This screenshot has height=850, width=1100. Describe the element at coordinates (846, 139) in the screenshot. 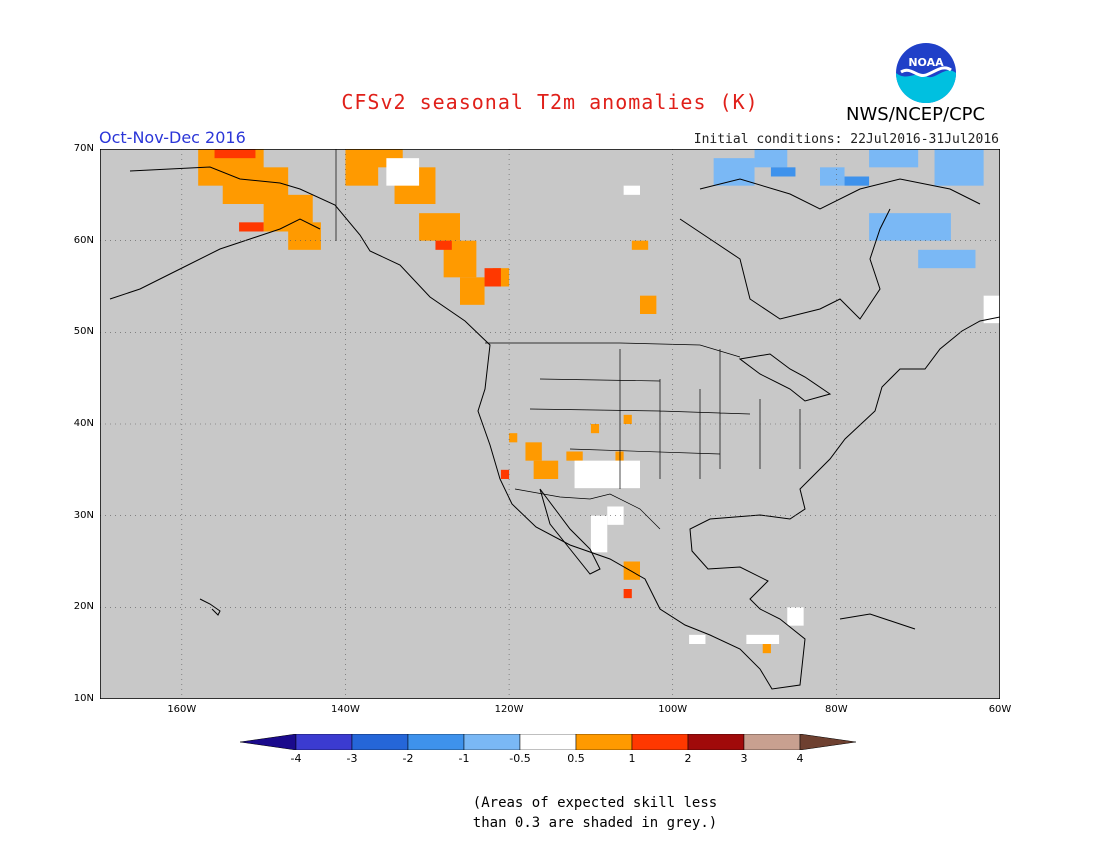

I see `initial-conditions-label: Initial conditions: 22Jul2016-31Jul2016` at that location.